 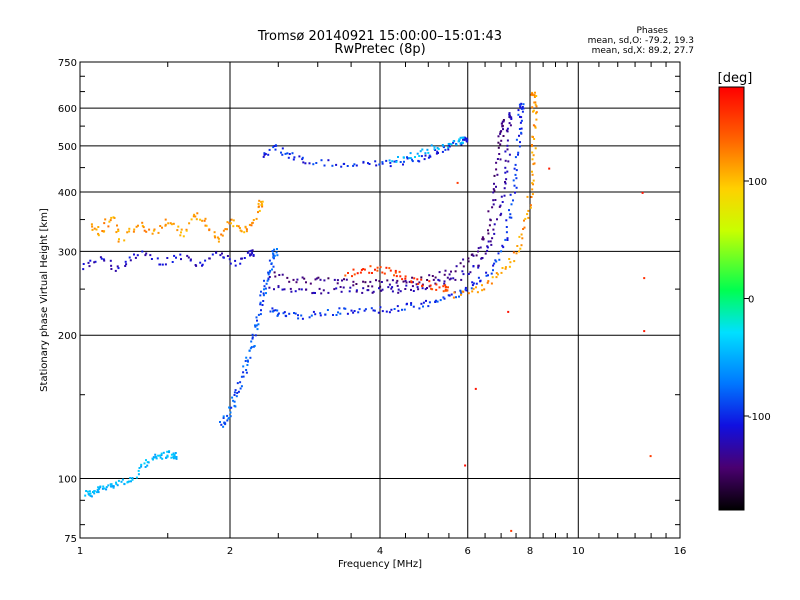 I want to click on x-tick-label: 2, so click(x=230, y=551).